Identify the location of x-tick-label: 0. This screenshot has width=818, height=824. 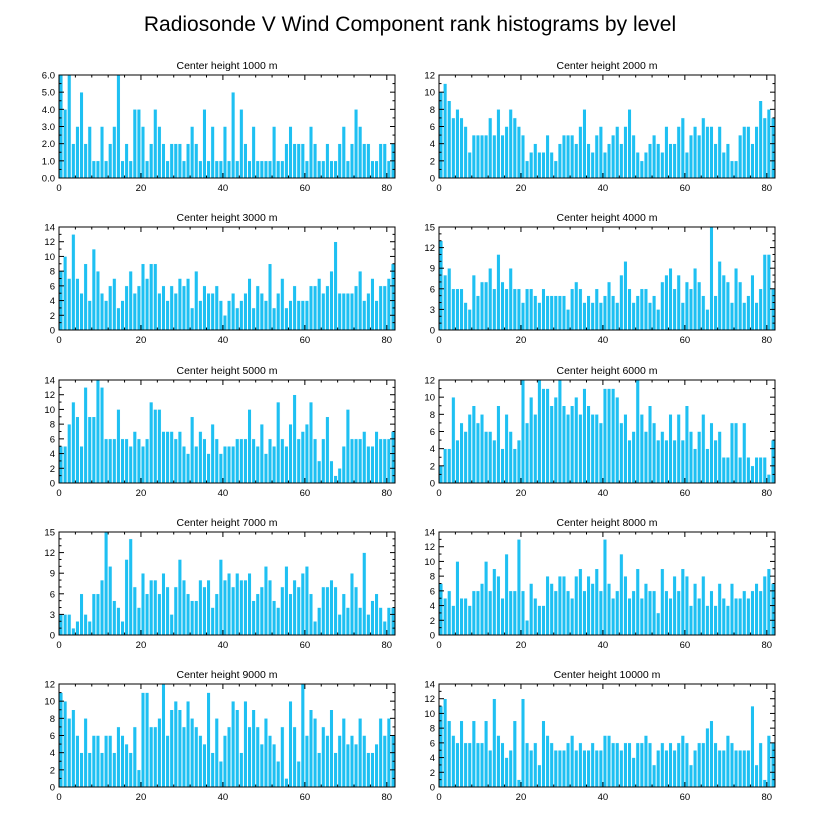
(58, 188).